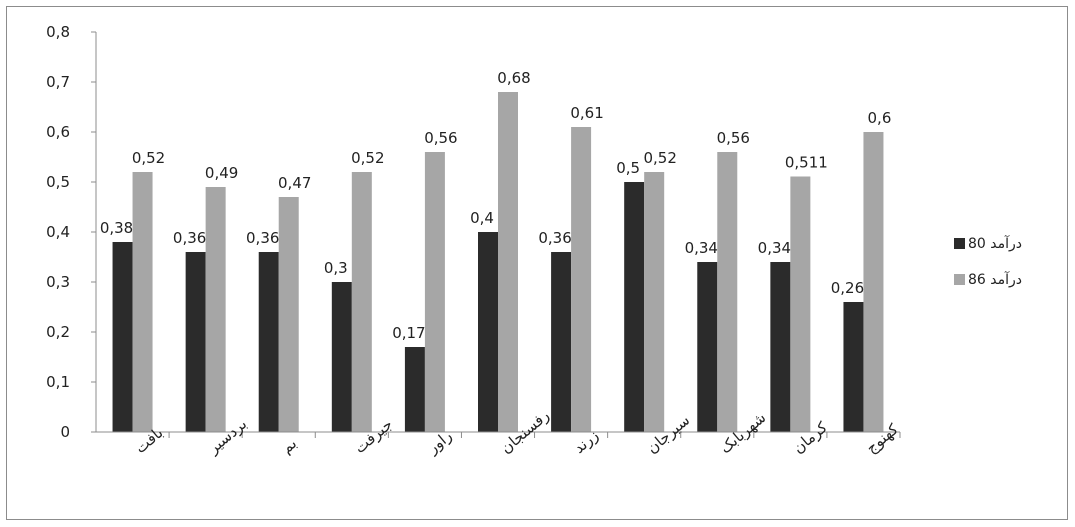 The height and width of the screenshot is (527, 1075). Describe the element at coordinates (58, 132) in the screenshot. I see `y-tick-label: 0,6` at that location.